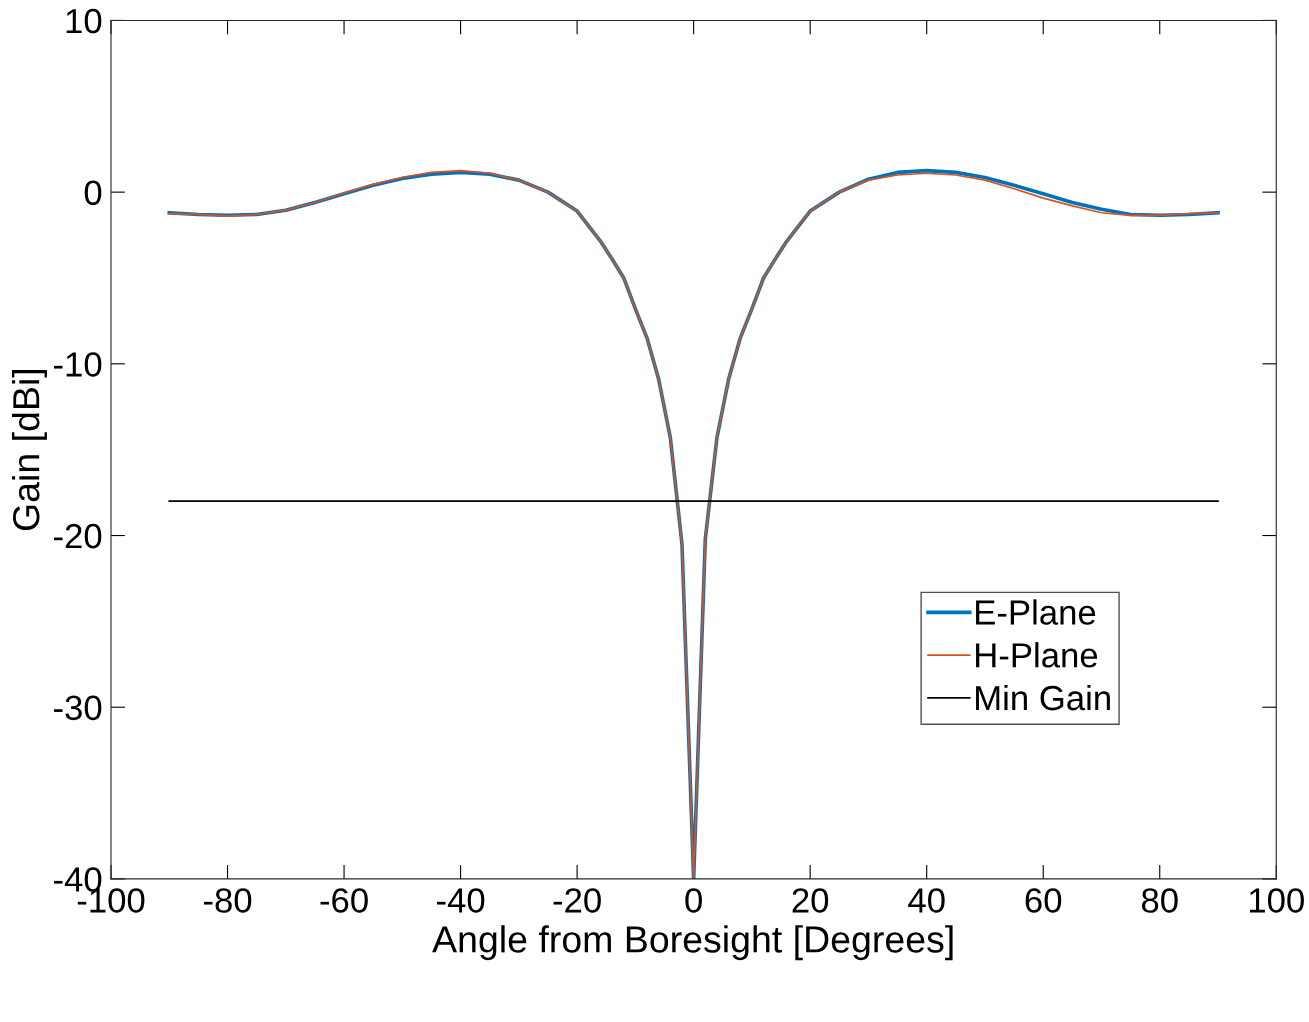 Image resolution: width=1309 pixels, height=1022 pixels. What do you see at coordinates (1036, 612) in the screenshot?
I see `legend-label: E-Plane` at bounding box center [1036, 612].